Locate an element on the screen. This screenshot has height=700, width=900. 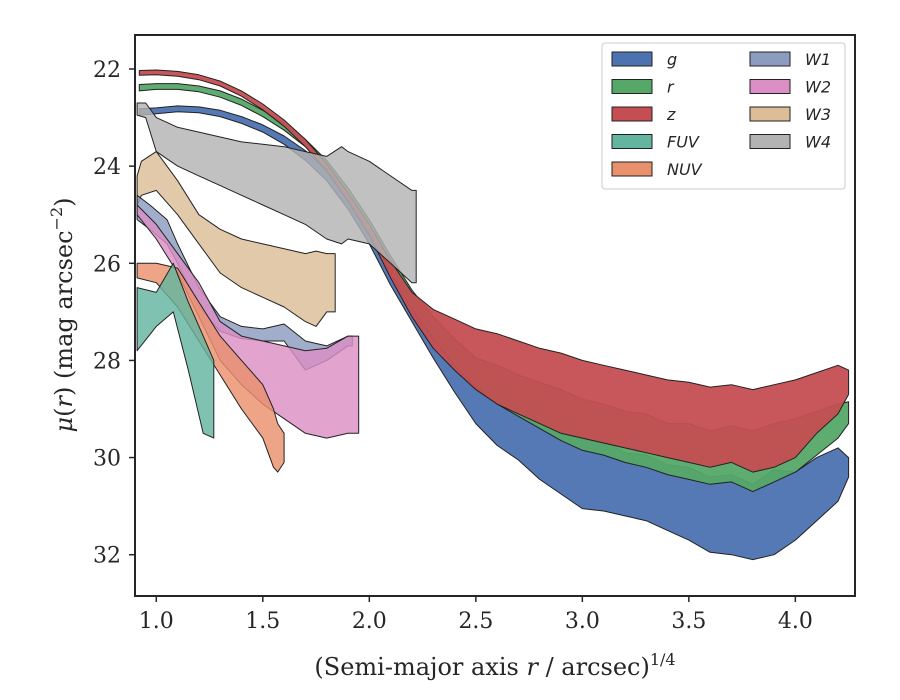
legend-label-w4: W4 is located at coordinates (818, 142).